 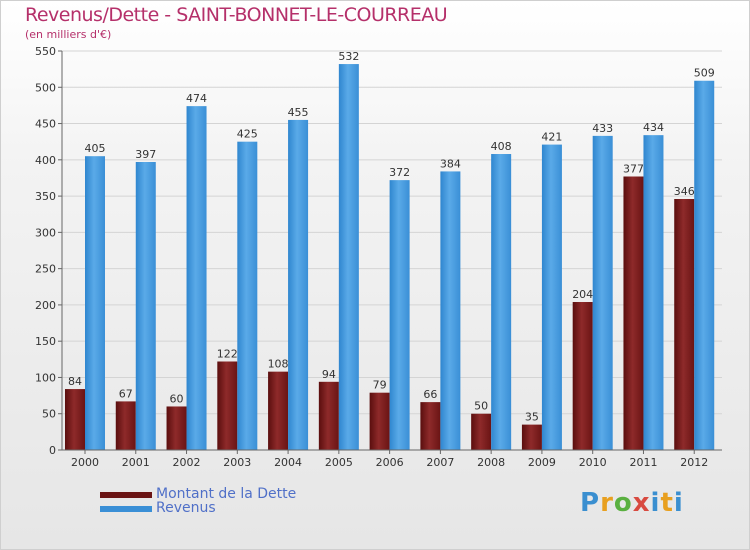 I want to click on bar-dette-2000, so click(x=75, y=419).